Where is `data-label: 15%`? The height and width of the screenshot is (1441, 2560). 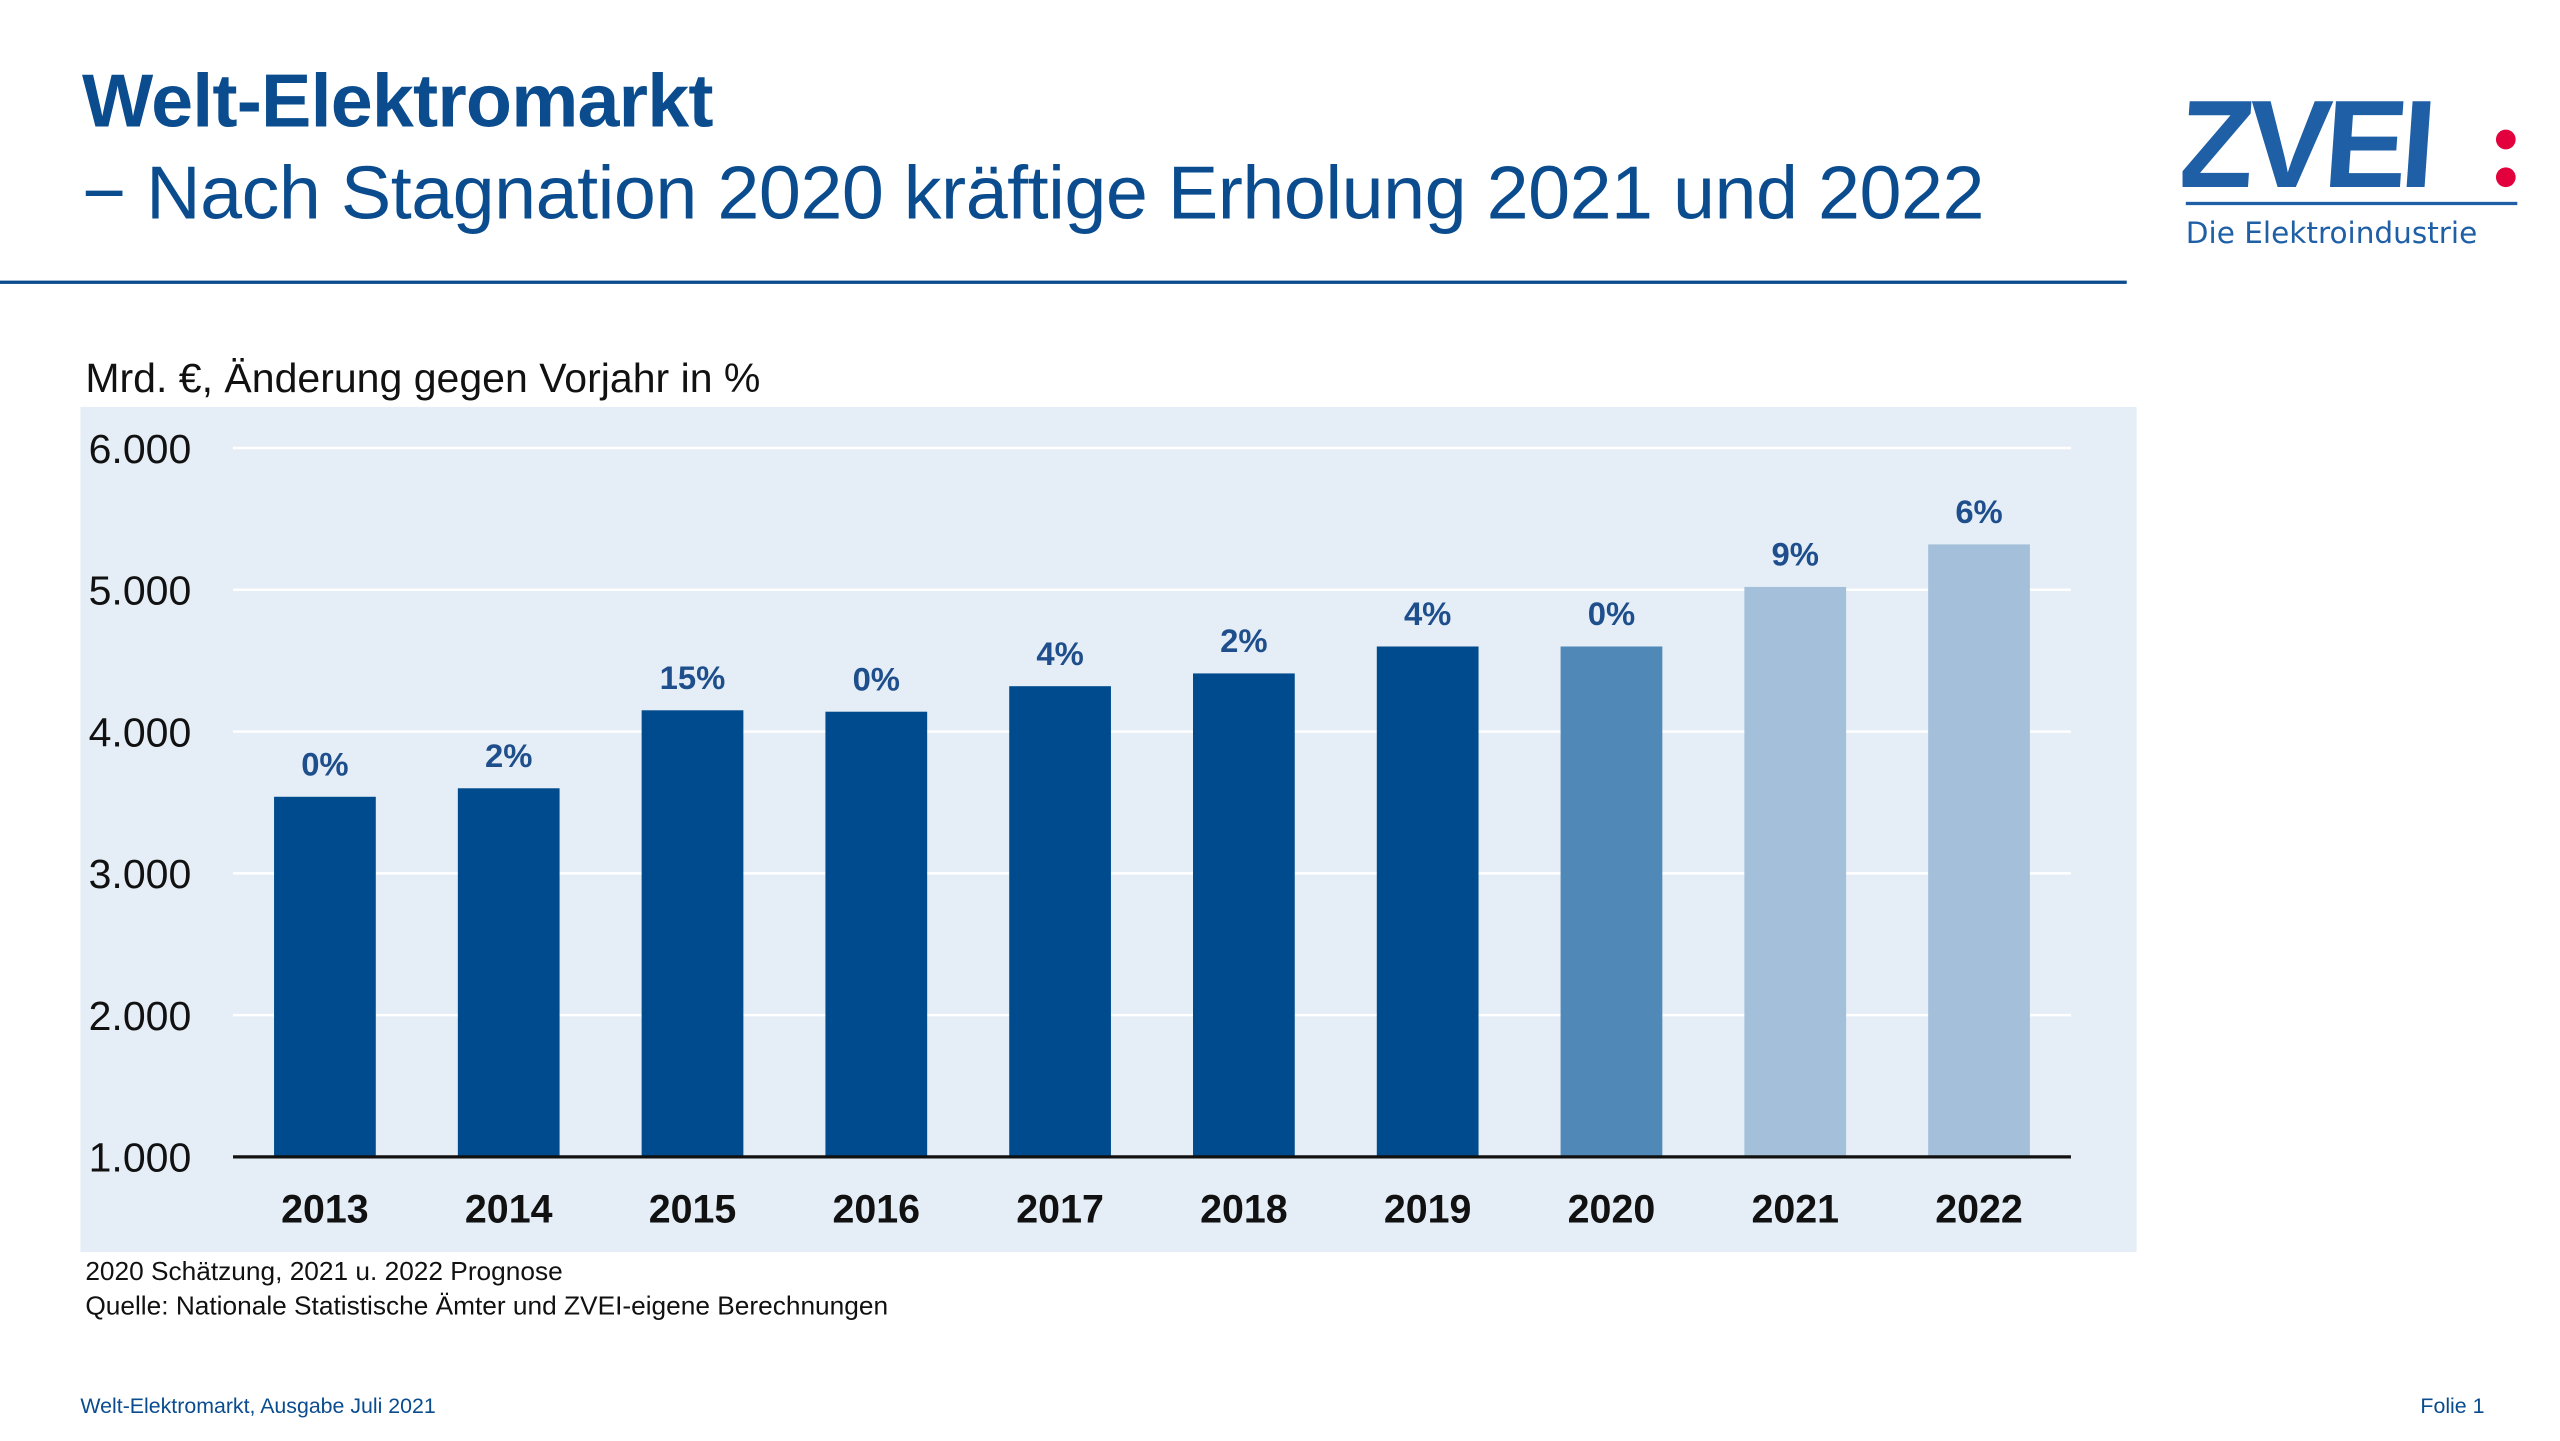 data-label: 15% is located at coordinates (693, 677).